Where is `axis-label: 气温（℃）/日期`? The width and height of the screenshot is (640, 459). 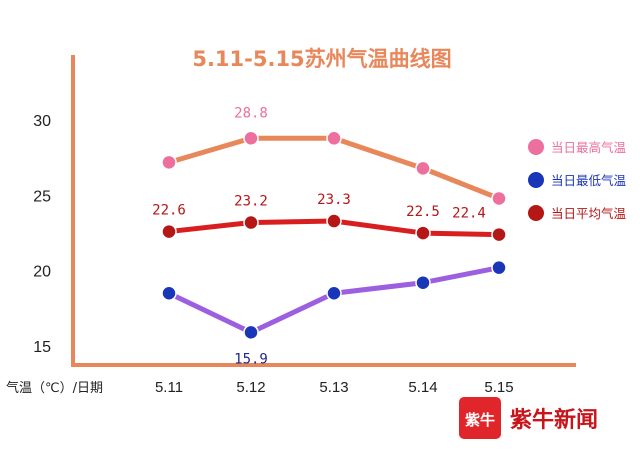 axis-label: 气温（℃）/日期 is located at coordinates (54, 388).